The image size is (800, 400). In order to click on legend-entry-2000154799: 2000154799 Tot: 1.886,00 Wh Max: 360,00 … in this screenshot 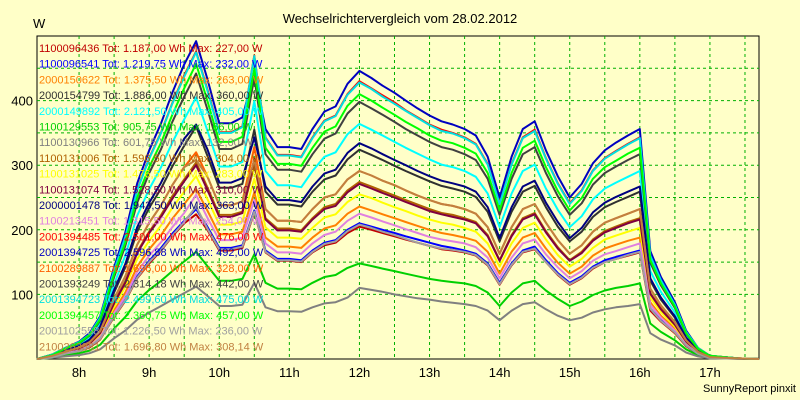, I will do `click(151, 96)`.